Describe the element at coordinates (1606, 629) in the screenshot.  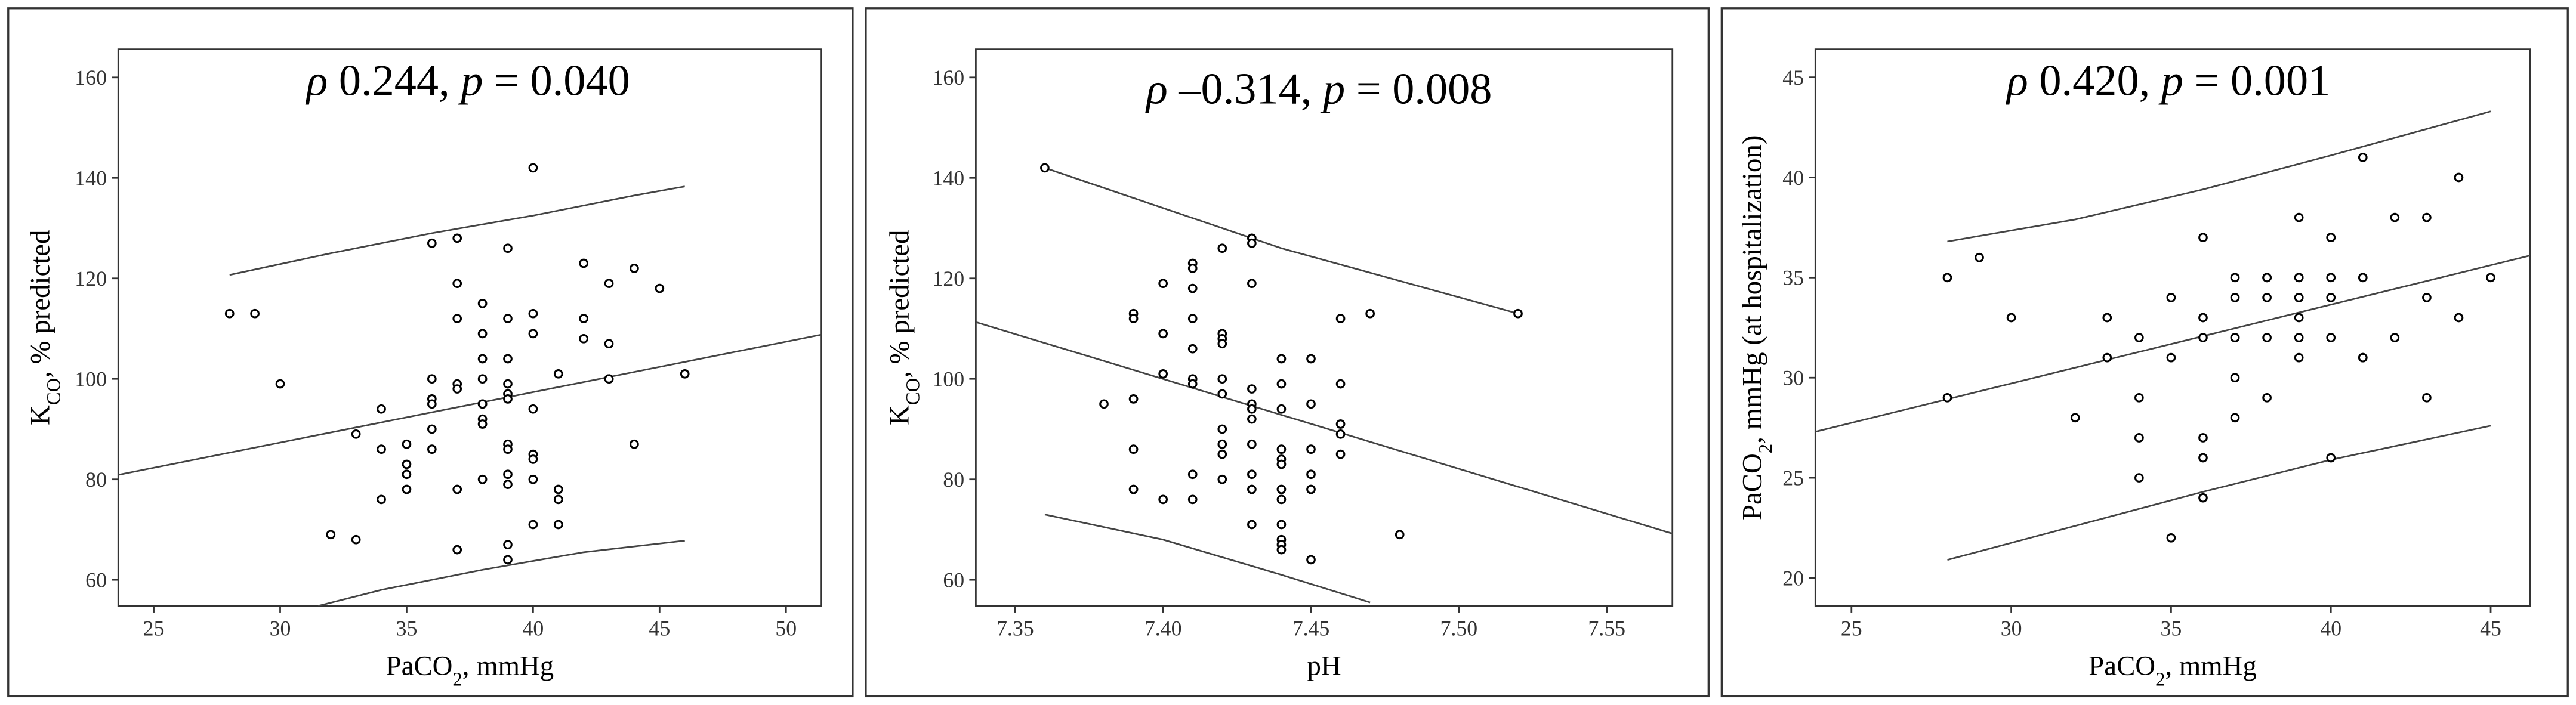
I see `x-tick-label: 7.55` at that location.